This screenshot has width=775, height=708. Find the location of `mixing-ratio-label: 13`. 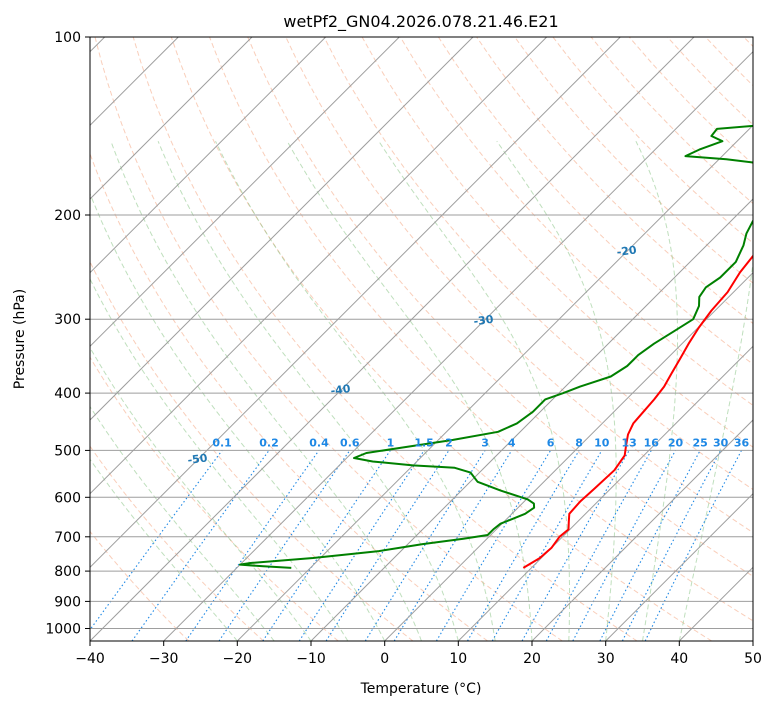

mixing-ratio-label: 13 is located at coordinates (629, 442).